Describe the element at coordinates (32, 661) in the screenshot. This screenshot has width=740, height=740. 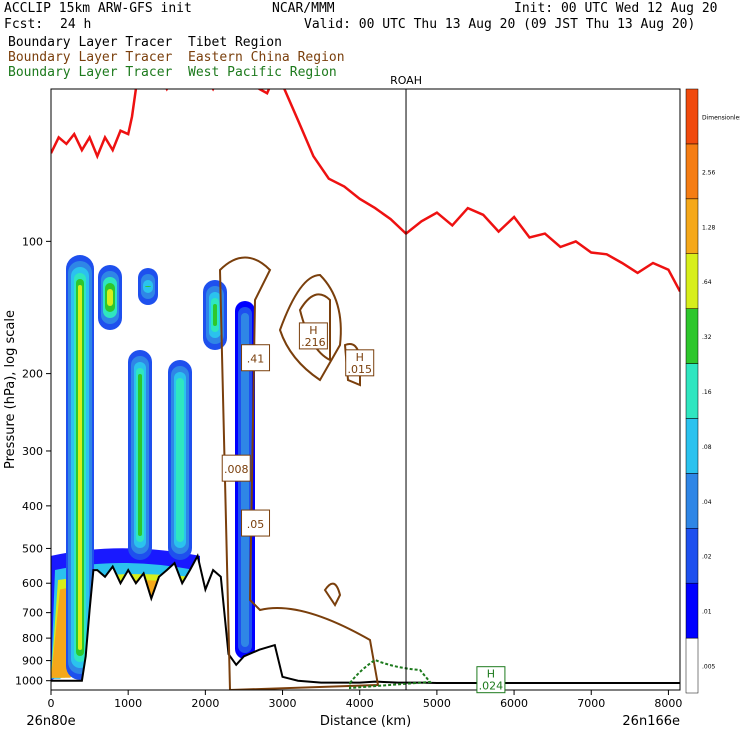
I see `y-tick-label-8: 900` at that location.